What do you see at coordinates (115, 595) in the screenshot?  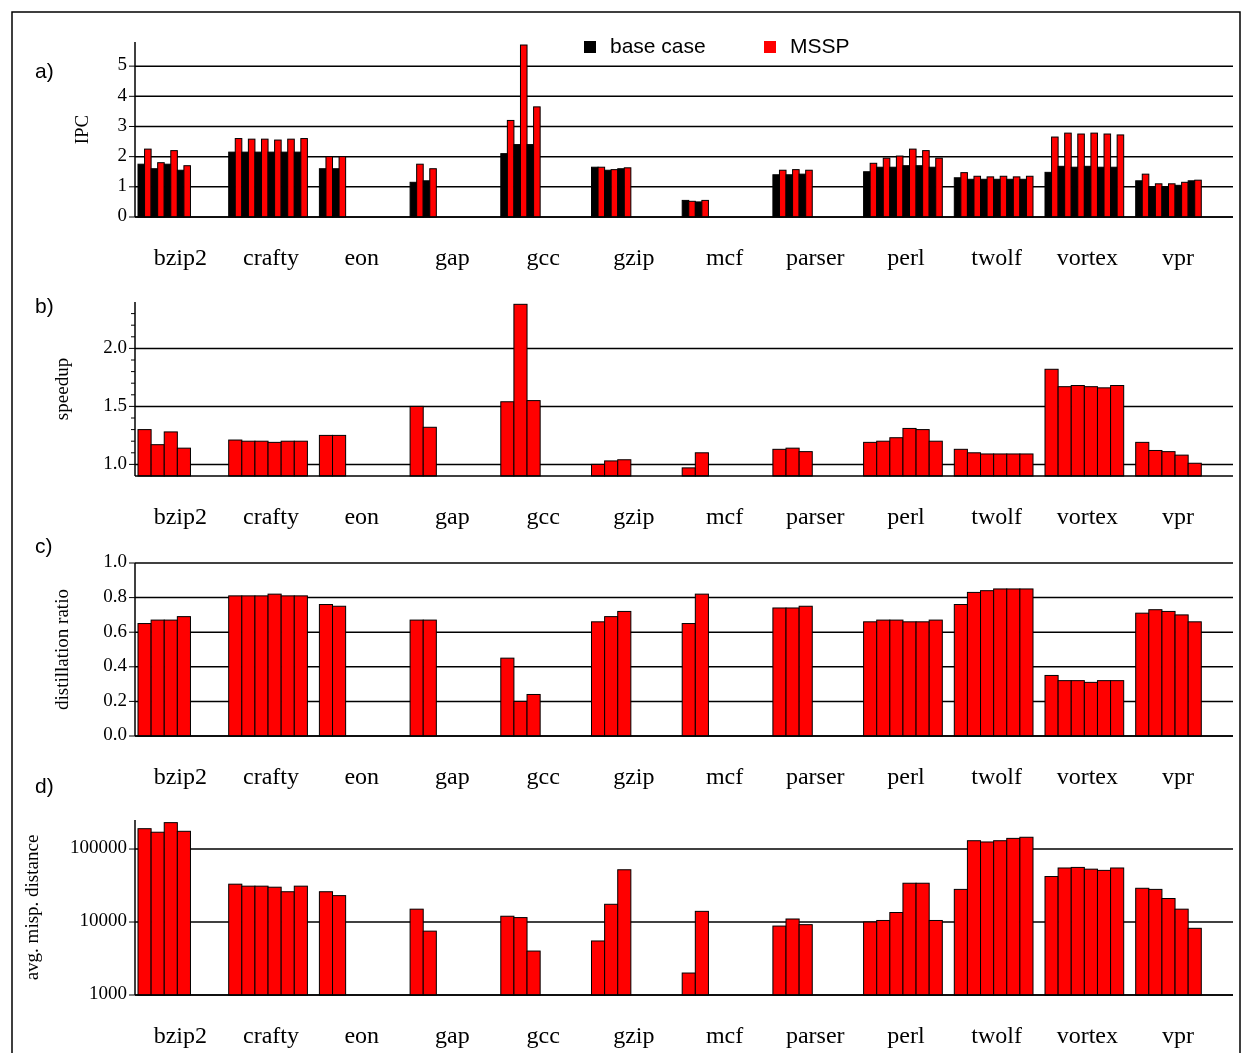 I see `y-tick-label: 0.8` at bounding box center [115, 595].